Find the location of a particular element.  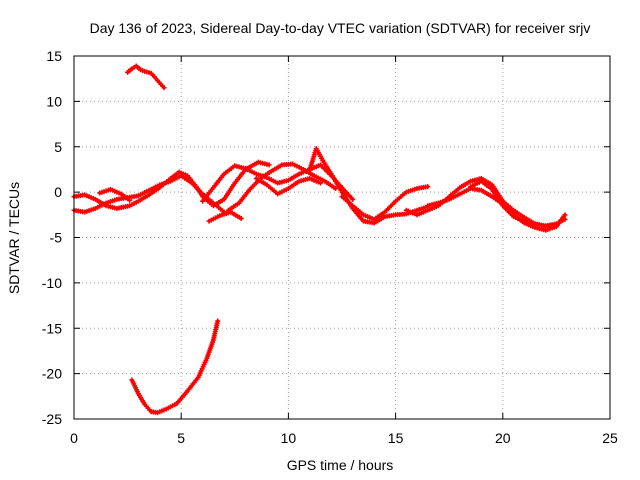

x-tick-label: 10 is located at coordinates (289, 438).